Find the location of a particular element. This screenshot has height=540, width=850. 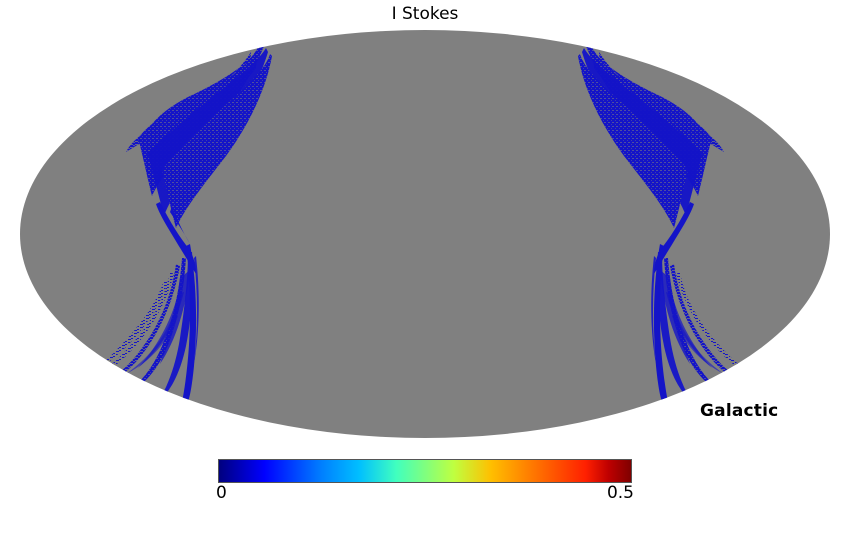

colorbar is located at coordinates (425, 471).